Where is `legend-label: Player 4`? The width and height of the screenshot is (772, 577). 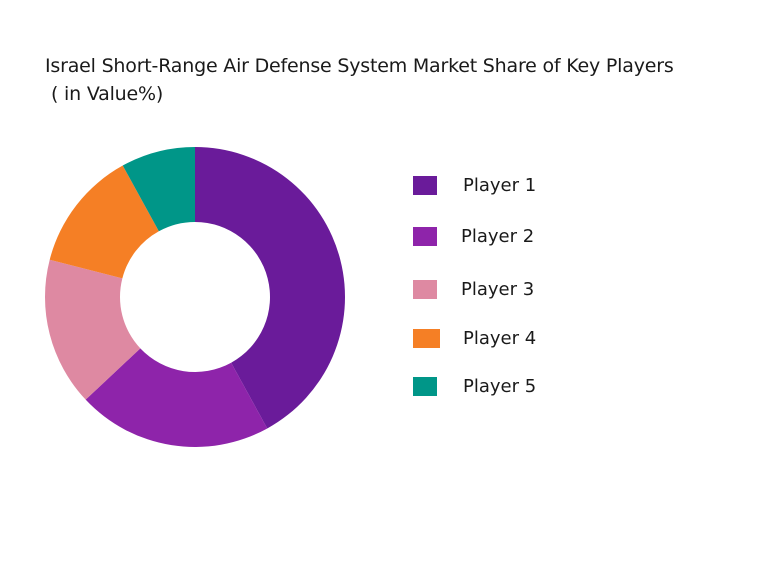 legend-label: Player 4 is located at coordinates (500, 338).